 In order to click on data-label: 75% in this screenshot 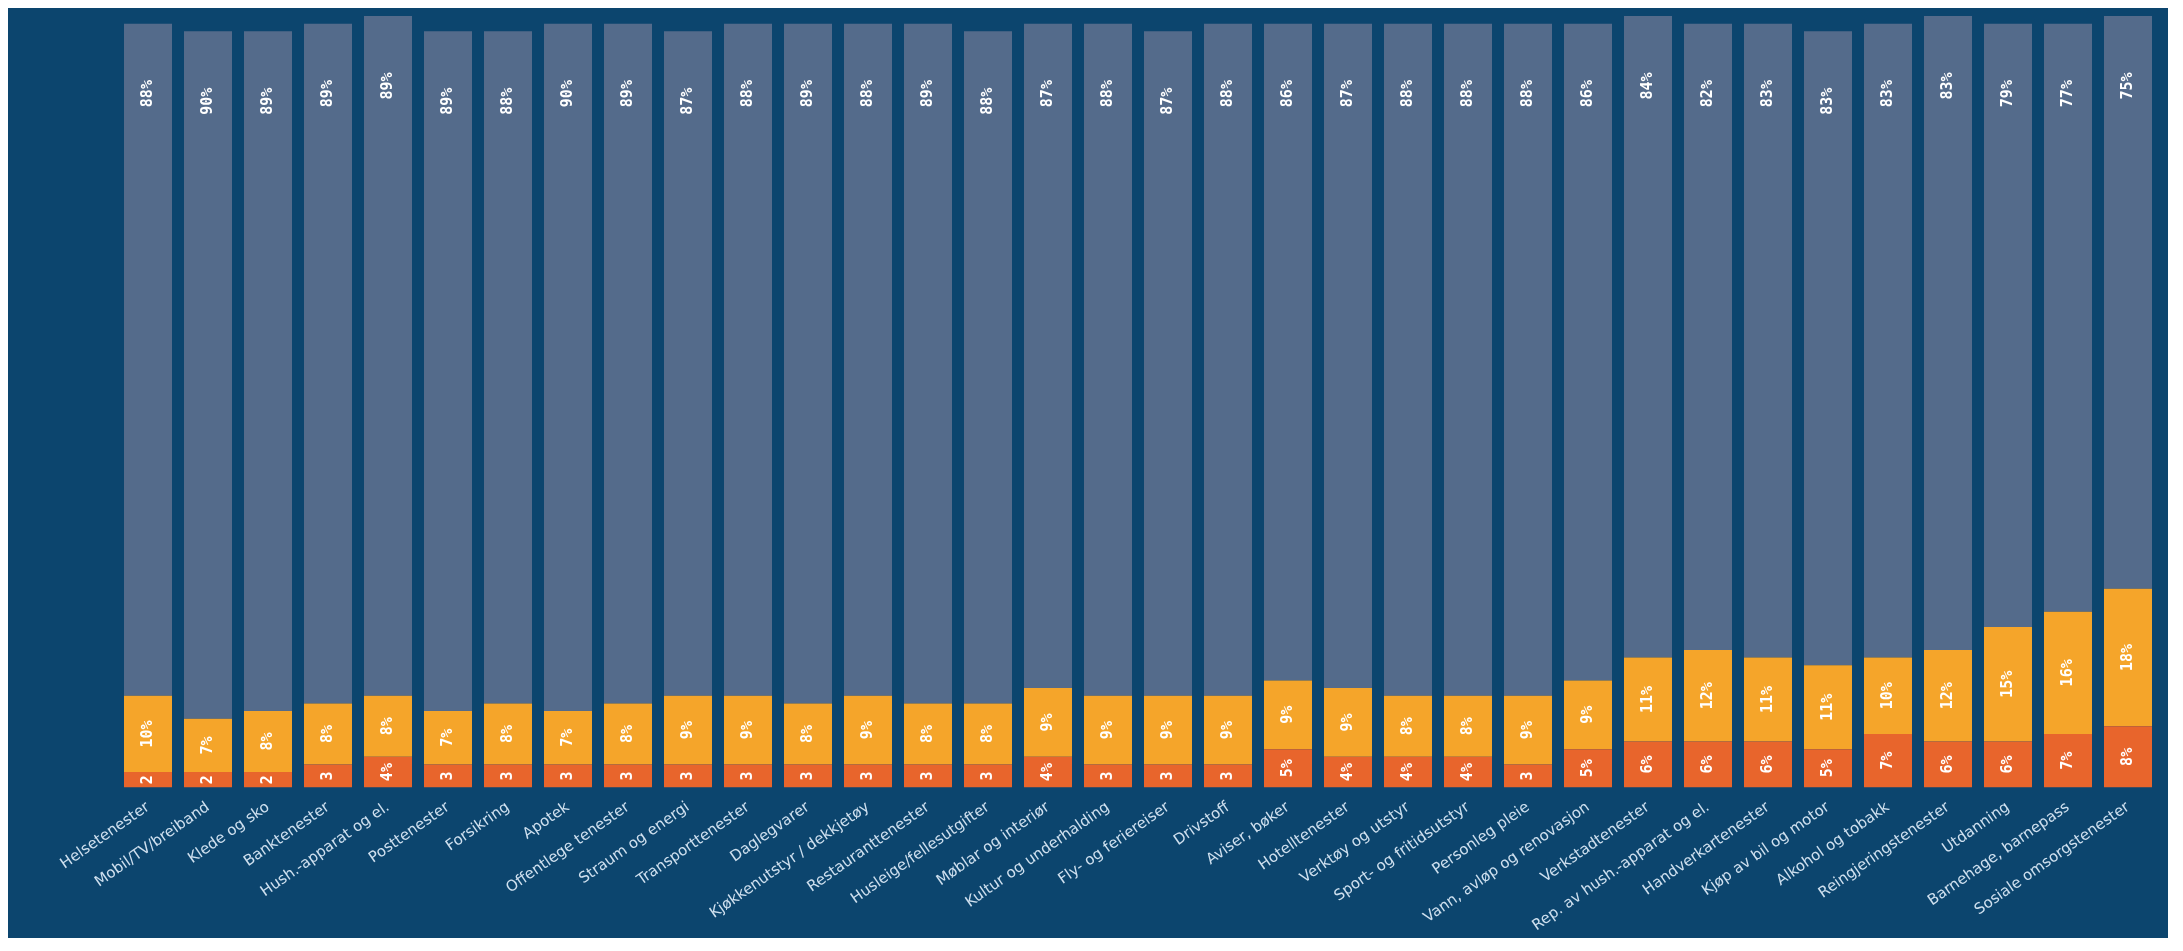, I will do `click(2126, 86)`.